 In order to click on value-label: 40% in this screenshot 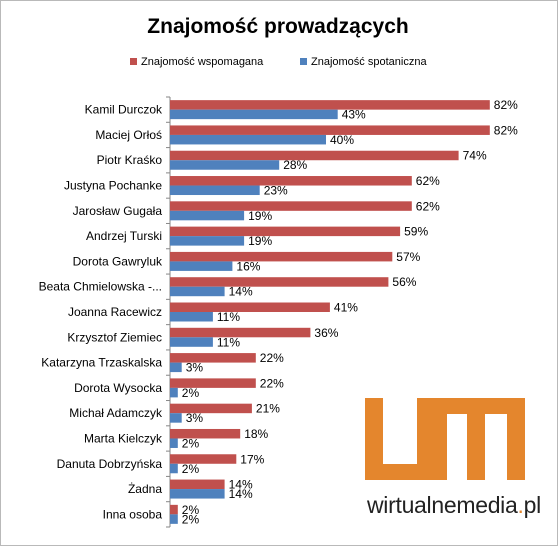, I will do `click(342, 140)`.